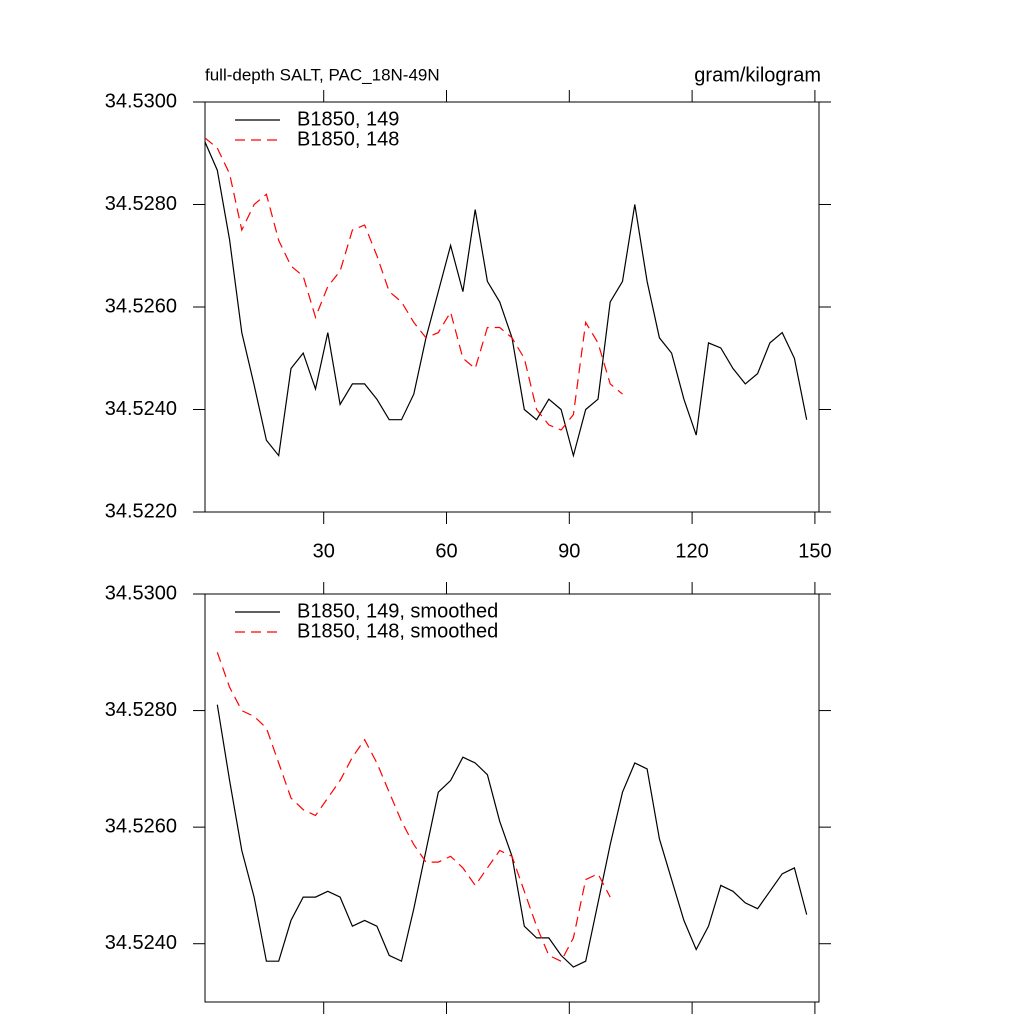 Image resolution: width=1024 pixels, height=1024 pixels. What do you see at coordinates (814, 551) in the screenshot?
I see `x-tick-label: 150` at bounding box center [814, 551].